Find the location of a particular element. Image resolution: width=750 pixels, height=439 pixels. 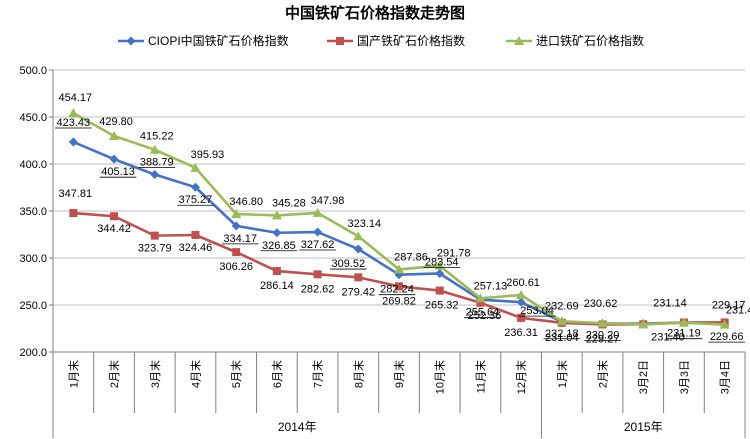

x-tick-label: 5月末 is located at coordinates (236, 374).